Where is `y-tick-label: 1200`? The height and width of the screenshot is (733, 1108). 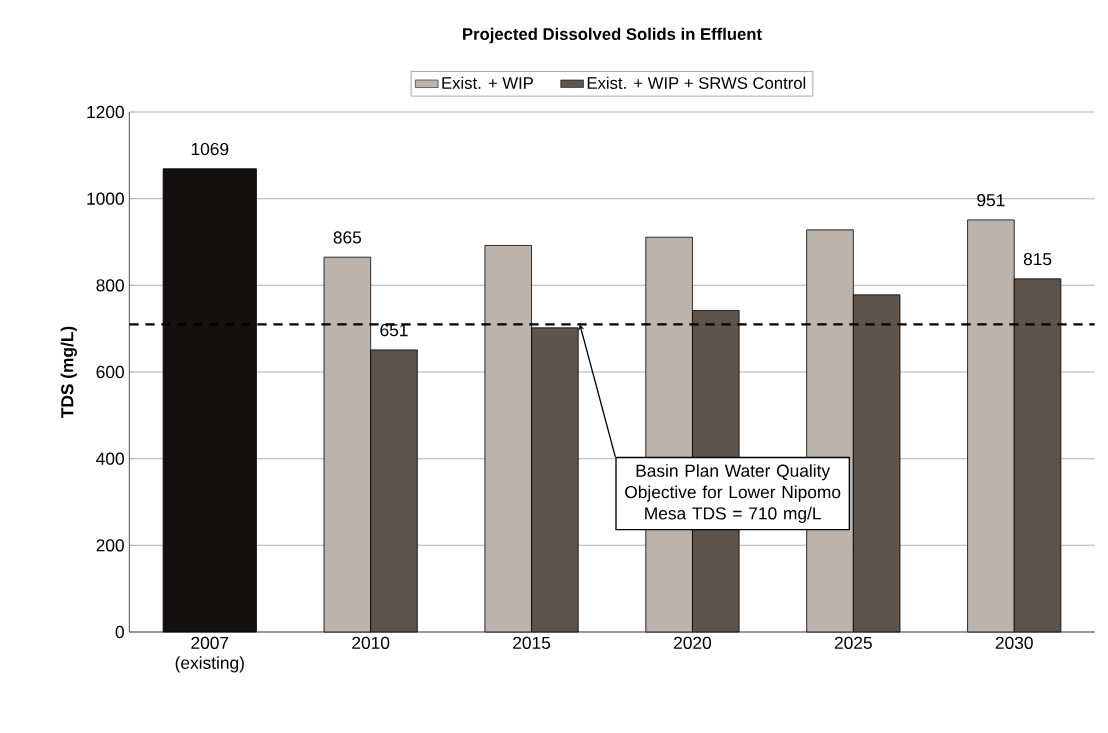 y-tick-label: 1200 is located at coordinates (105, 111).